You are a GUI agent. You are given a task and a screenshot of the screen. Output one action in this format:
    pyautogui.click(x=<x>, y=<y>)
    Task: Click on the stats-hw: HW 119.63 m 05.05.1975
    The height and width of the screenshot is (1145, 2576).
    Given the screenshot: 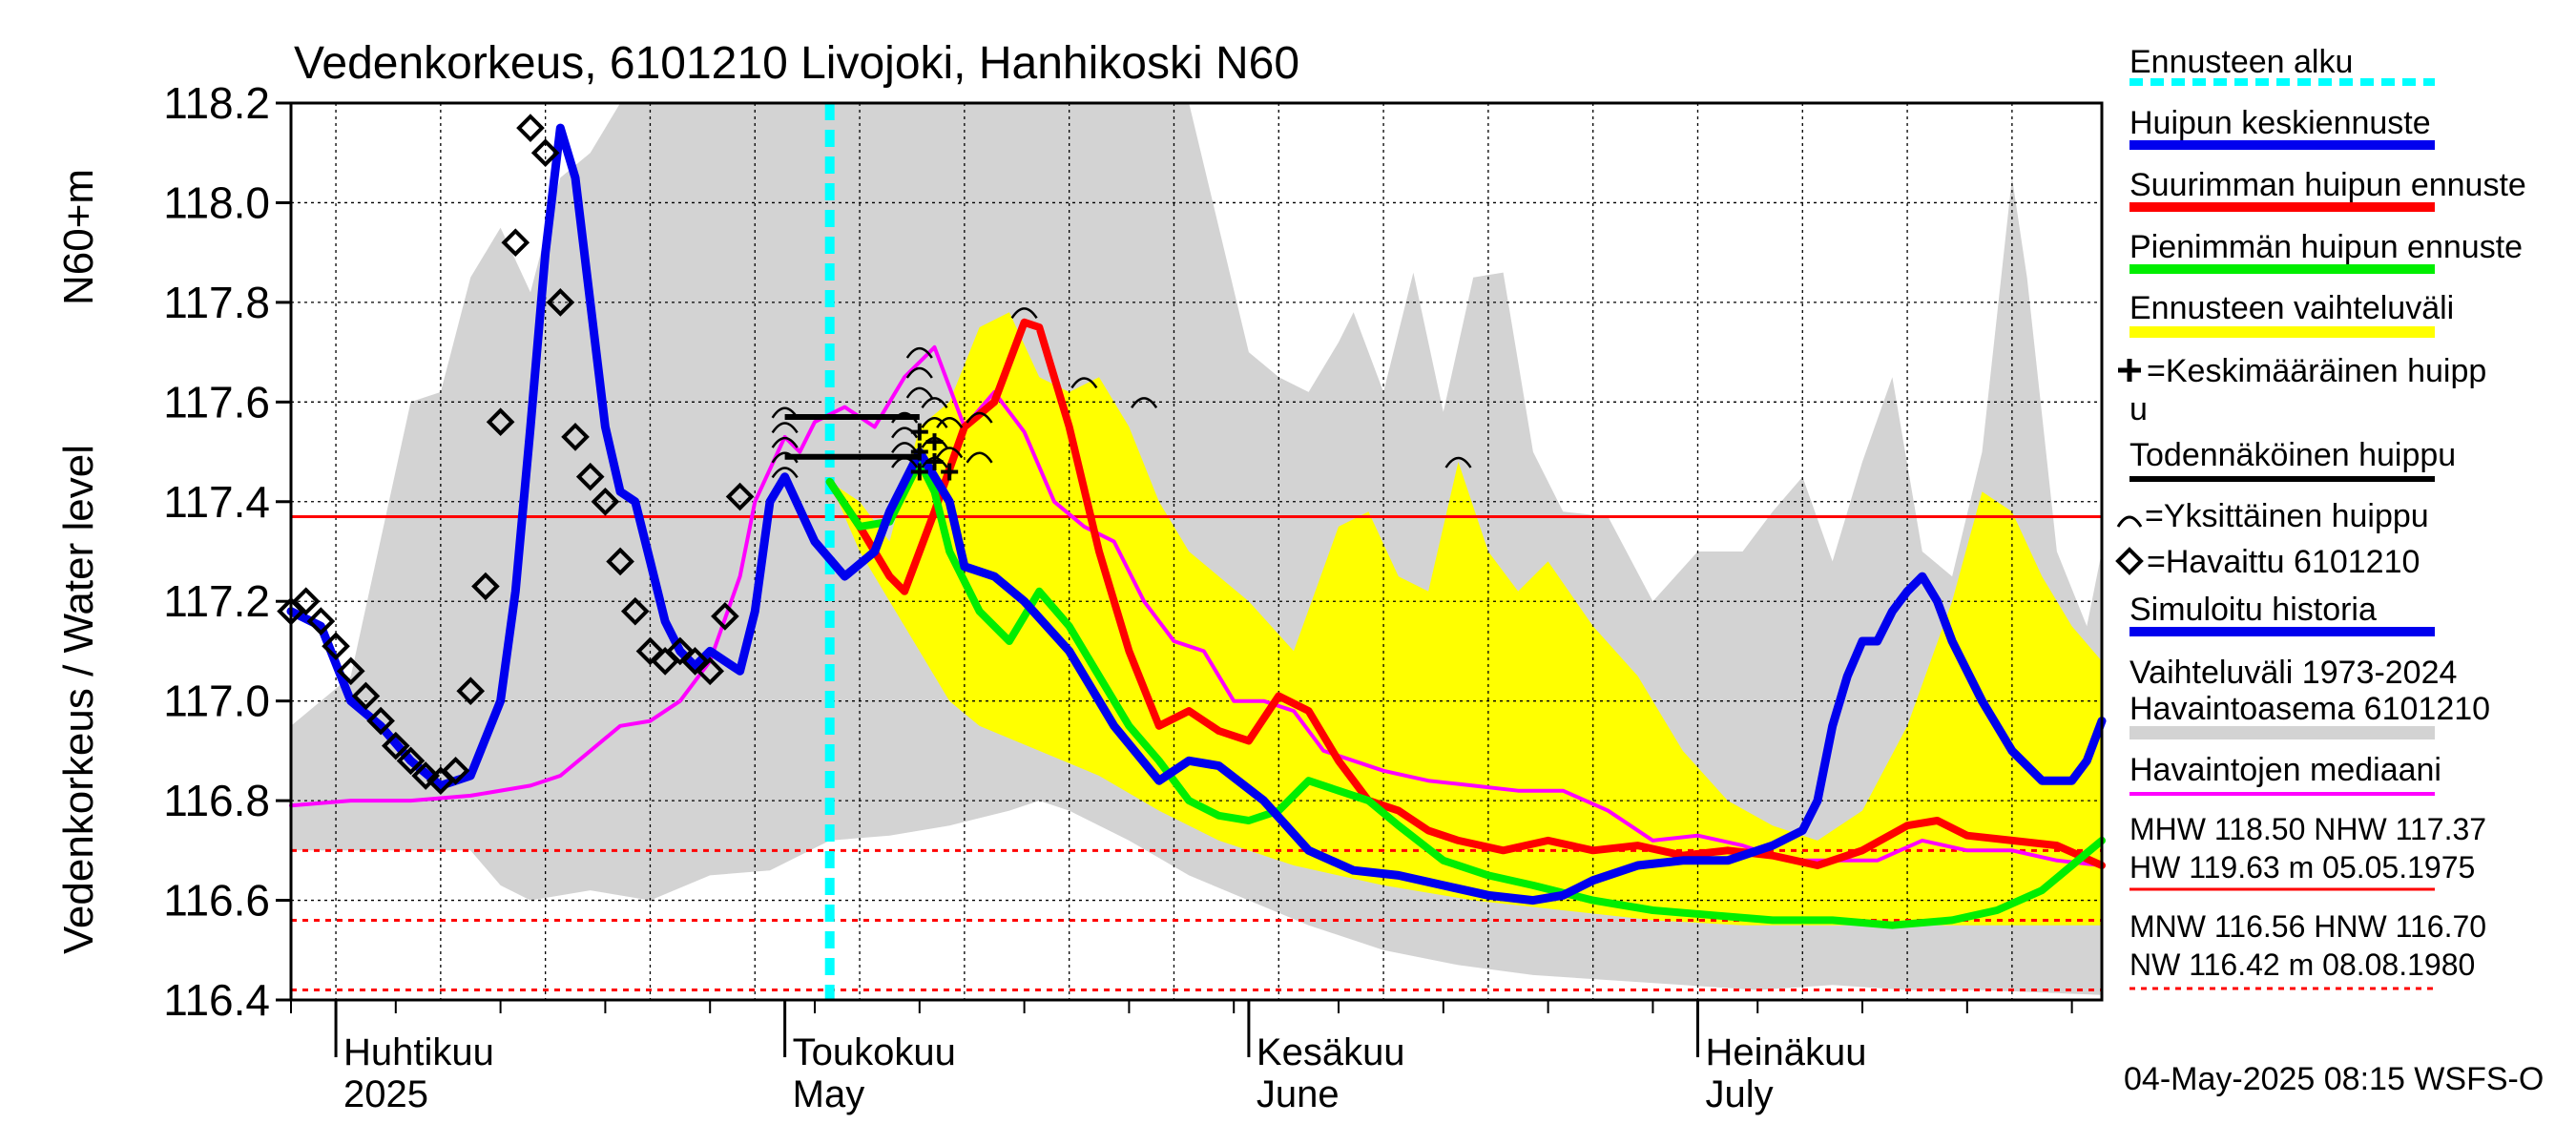 What is the action you would take?
    pyautogui.click(x=2302, y=868)
    